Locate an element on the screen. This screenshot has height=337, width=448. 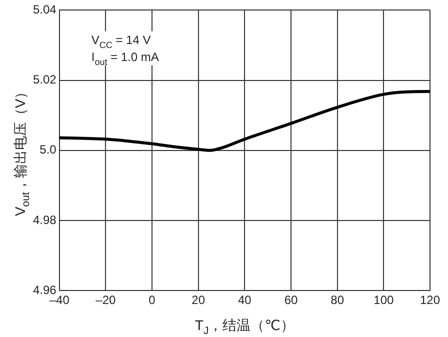
y-tick-label: 5.02 is located at coordinates (44, 79).